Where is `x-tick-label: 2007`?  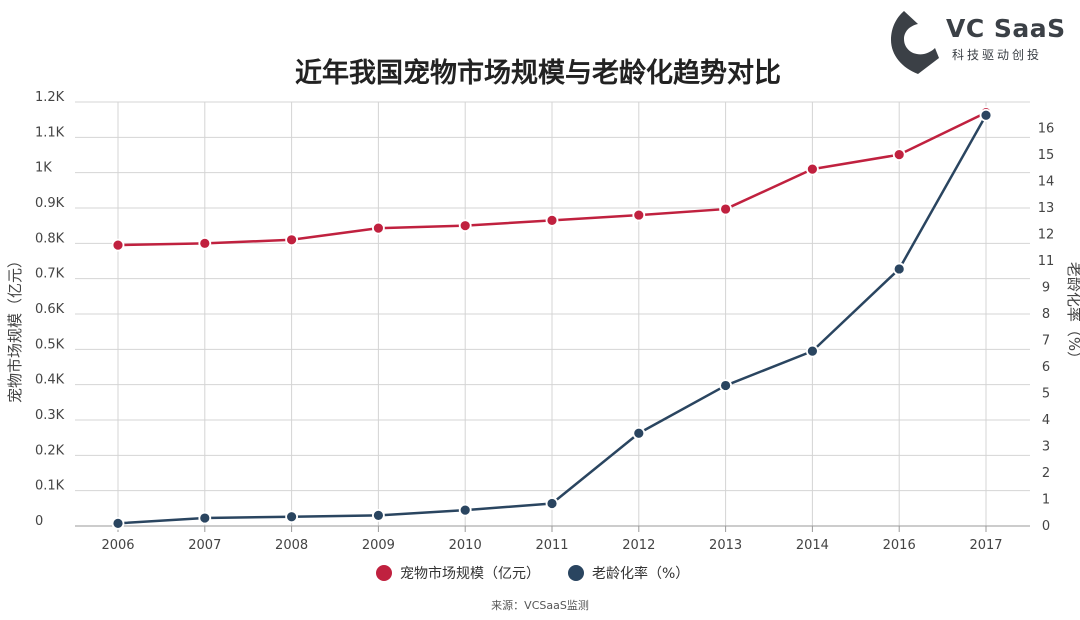
x-tick-label: 2007 is located at coordinates (204, 545).